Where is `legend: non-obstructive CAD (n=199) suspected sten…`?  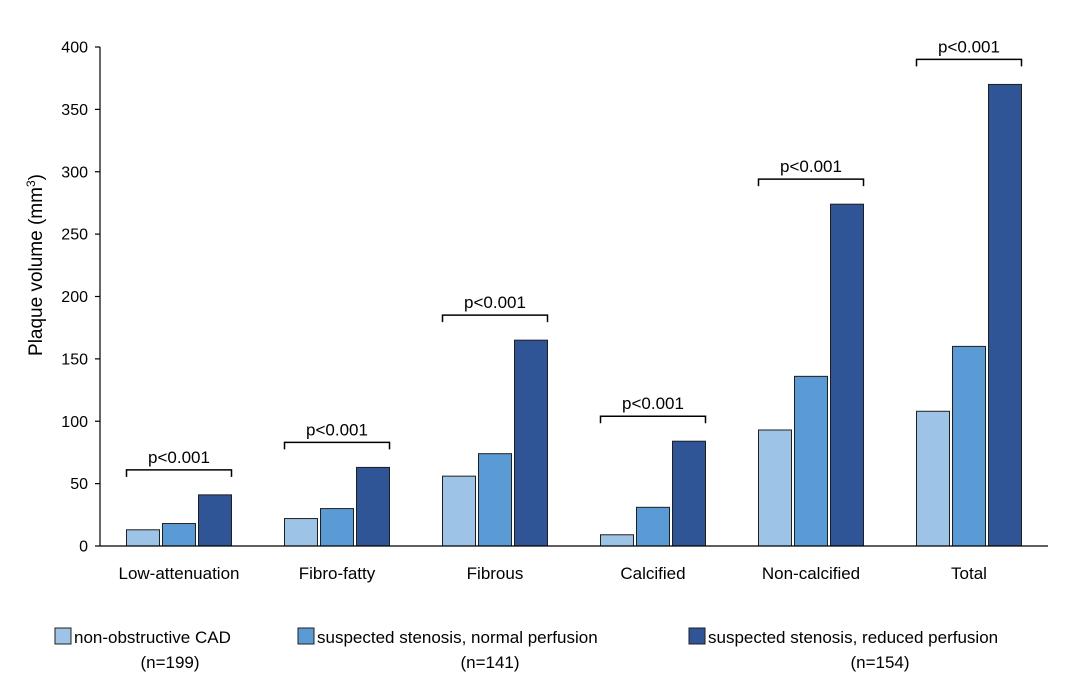 legend: non-obstructive CAD (n=199) suspected sten… is located at coordinates (526, 649).